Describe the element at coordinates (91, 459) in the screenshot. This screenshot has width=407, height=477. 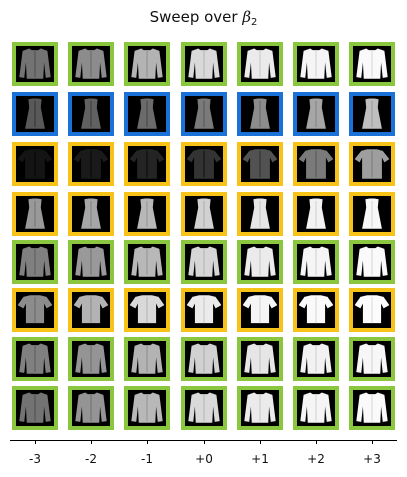
I see `x-tick-label: -2` at that location.